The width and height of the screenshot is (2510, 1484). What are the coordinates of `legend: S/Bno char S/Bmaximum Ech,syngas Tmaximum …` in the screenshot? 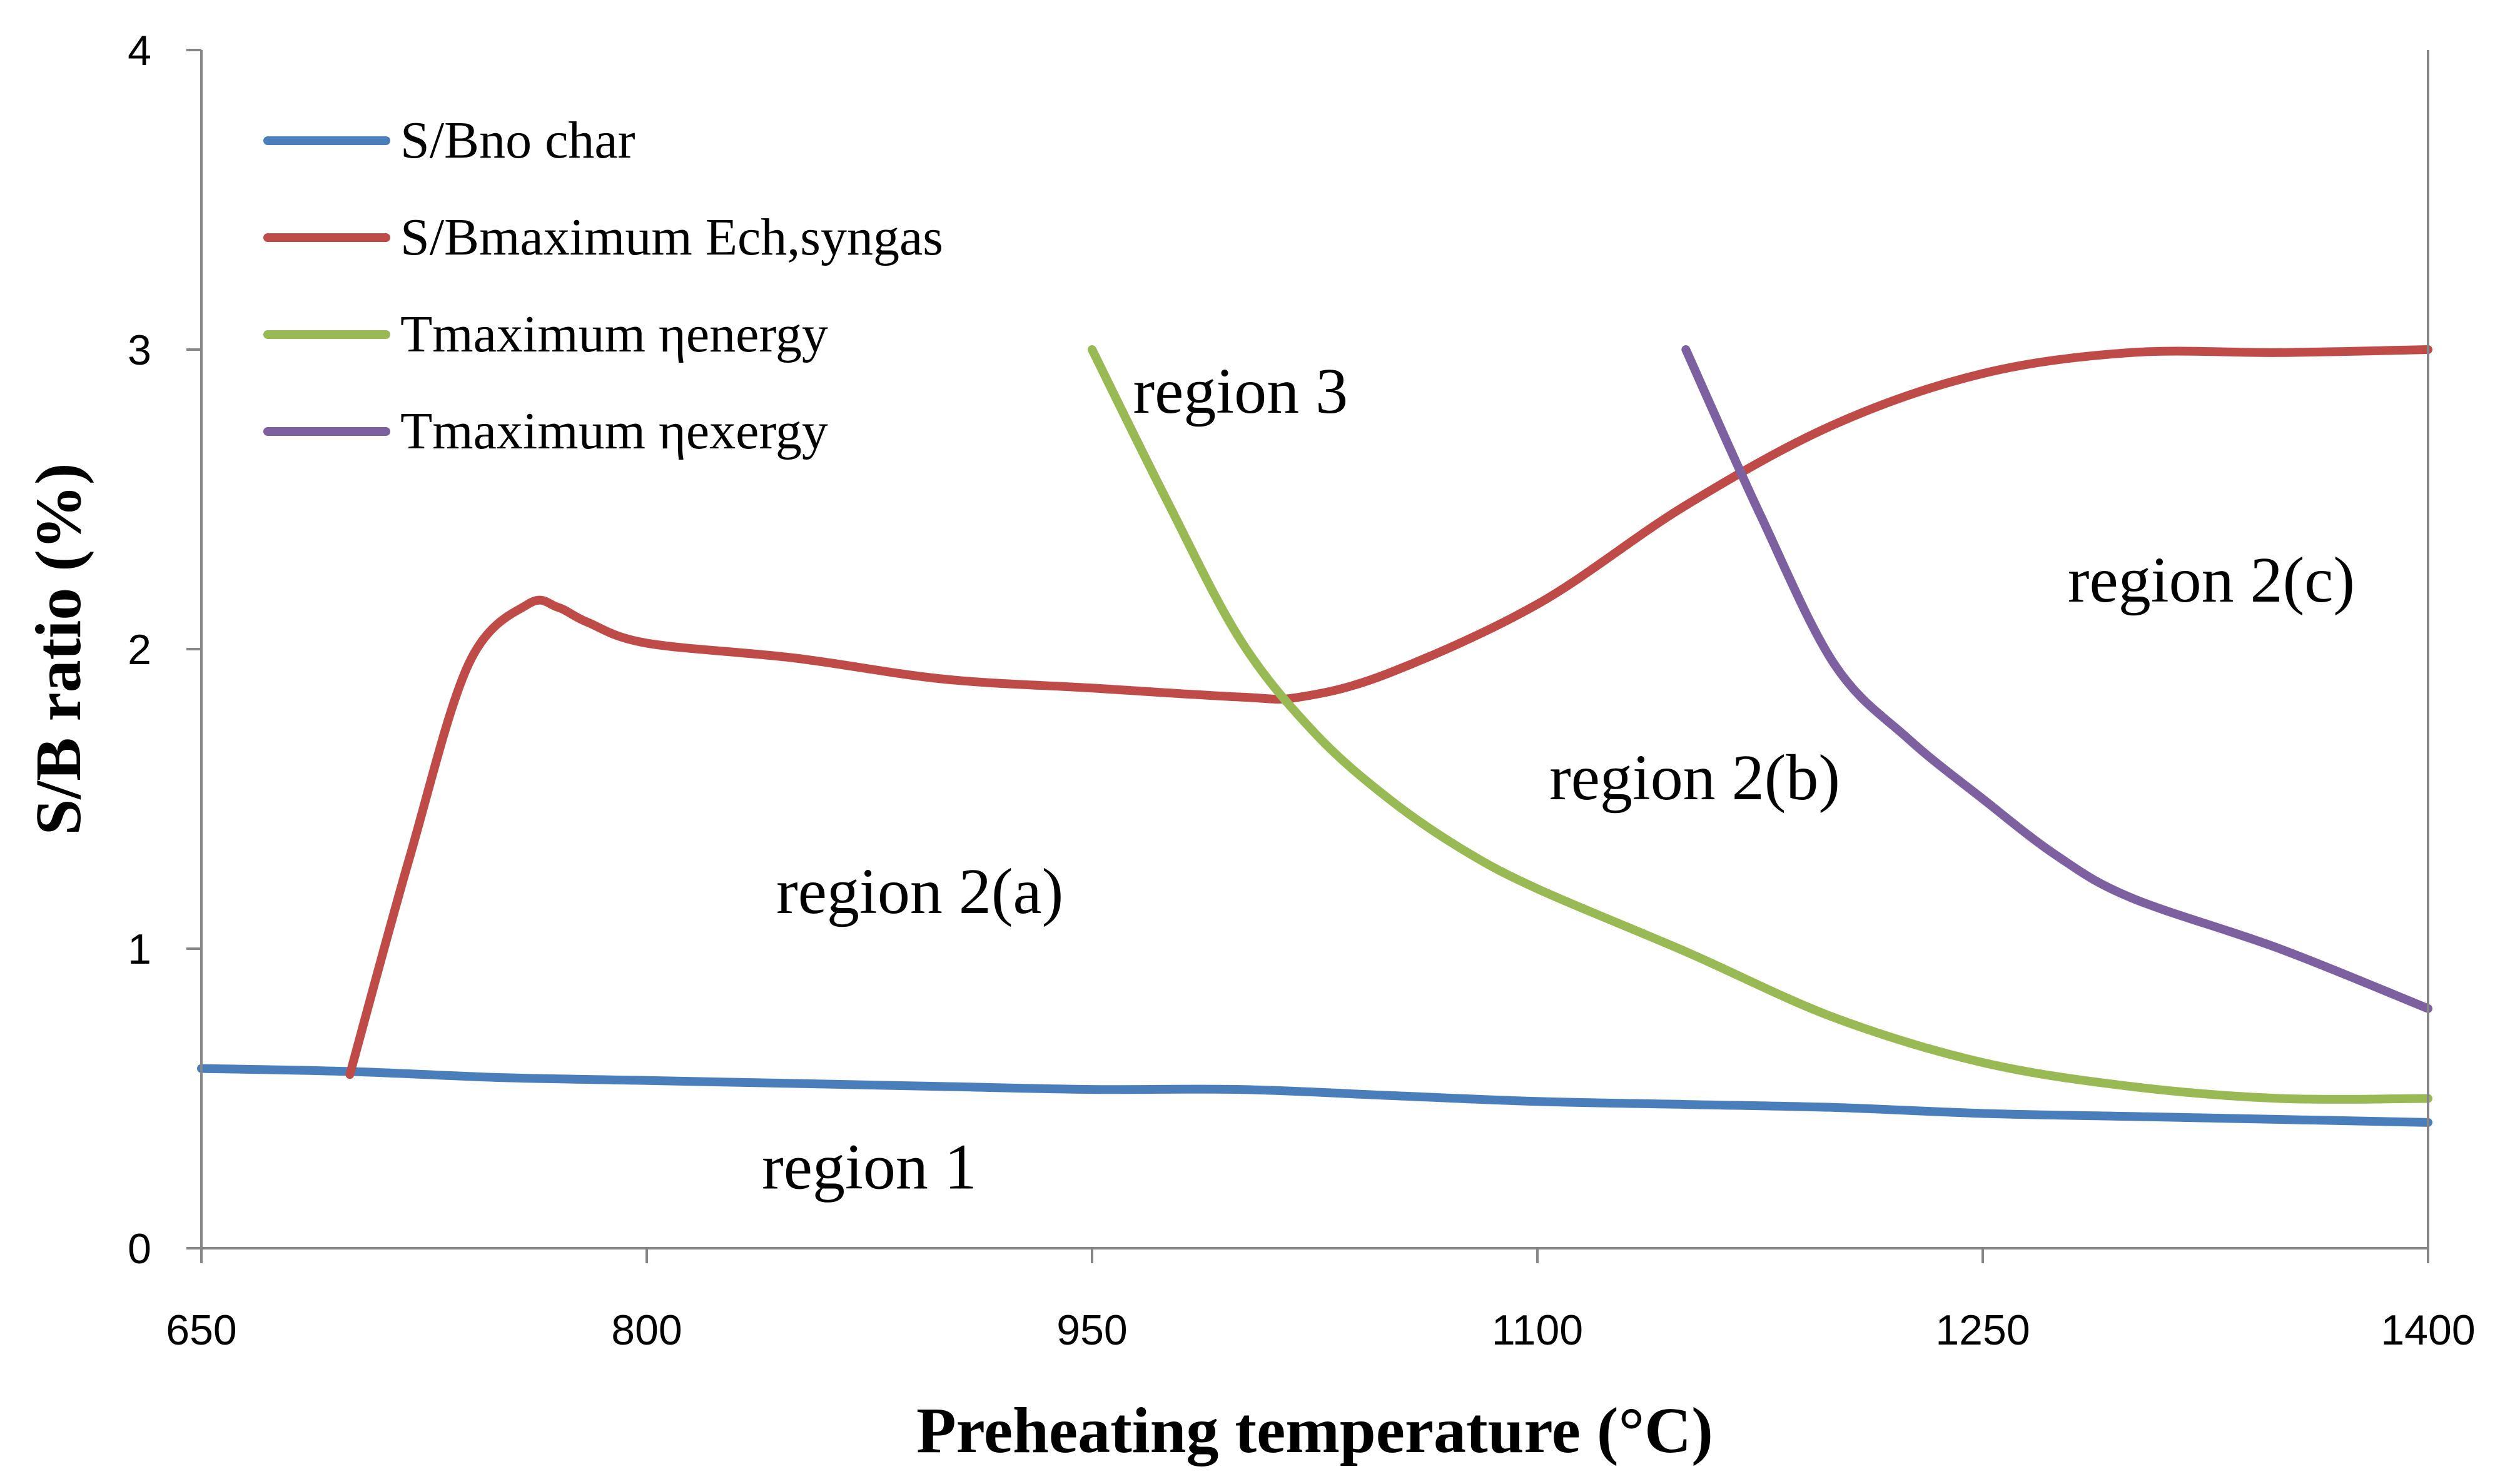 It's located at (603, 286).